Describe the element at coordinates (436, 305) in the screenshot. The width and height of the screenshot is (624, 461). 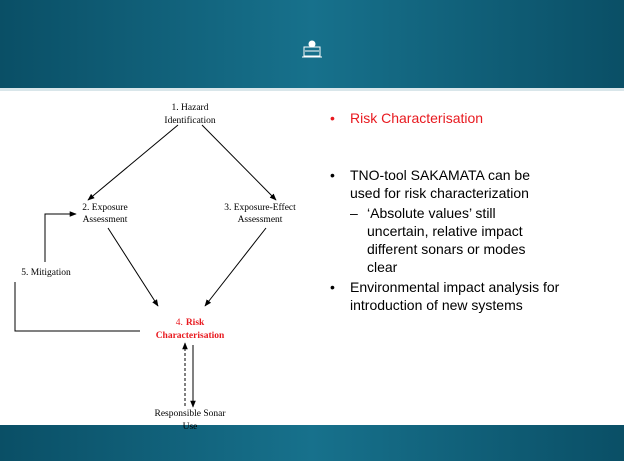
I see `bullet-text: introduction of new systems` at that location.